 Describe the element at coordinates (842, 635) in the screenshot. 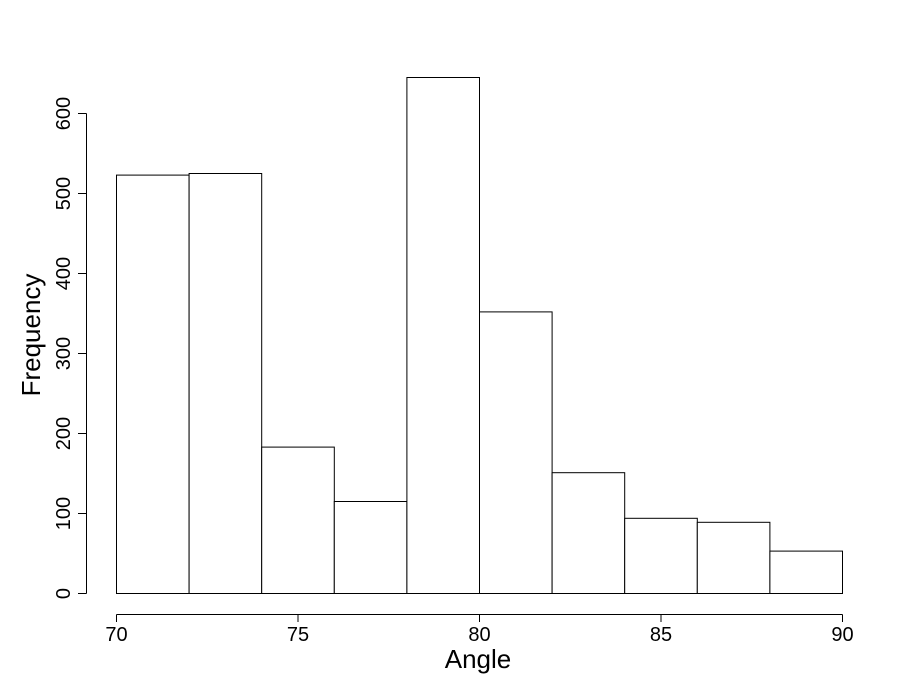

I see `x-tick-label: 90` at that location.